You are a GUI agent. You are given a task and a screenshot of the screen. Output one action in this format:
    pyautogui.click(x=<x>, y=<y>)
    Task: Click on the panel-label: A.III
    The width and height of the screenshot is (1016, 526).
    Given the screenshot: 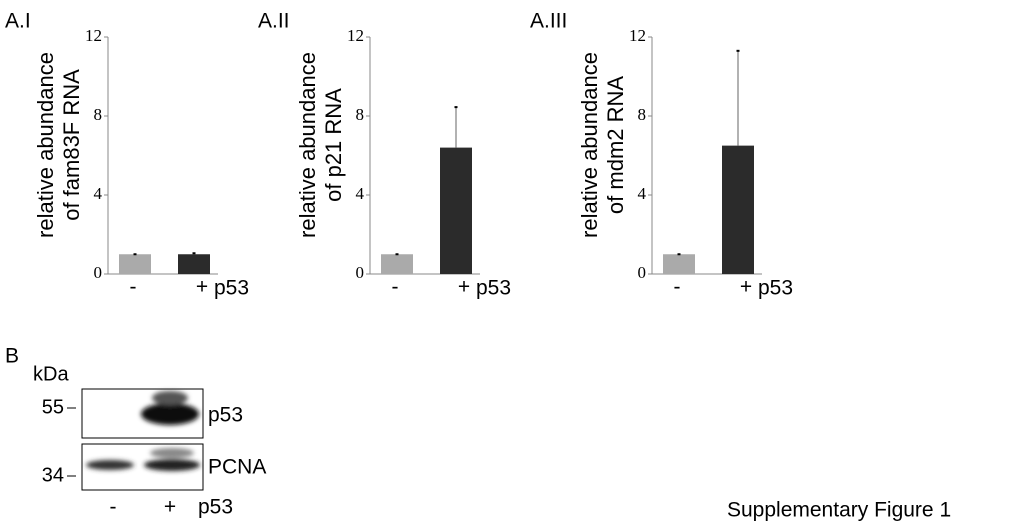 What is the action you would take?
    pyautogui.click(x=548, y=21)
    